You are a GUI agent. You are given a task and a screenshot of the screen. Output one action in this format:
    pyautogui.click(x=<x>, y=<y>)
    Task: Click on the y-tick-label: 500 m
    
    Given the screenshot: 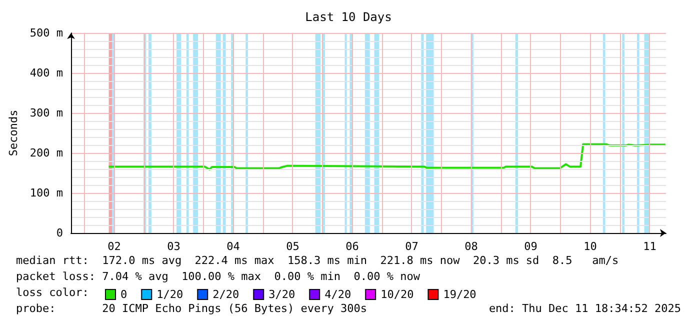 What is the action you would take?
    pyautogui.click(x=47, y=33)
    